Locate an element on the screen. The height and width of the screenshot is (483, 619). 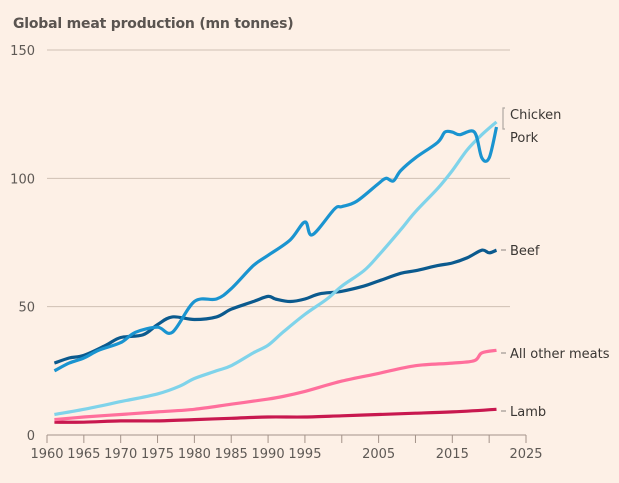
legend-label-chicken: Chicken is located at coordinates (535, 115).